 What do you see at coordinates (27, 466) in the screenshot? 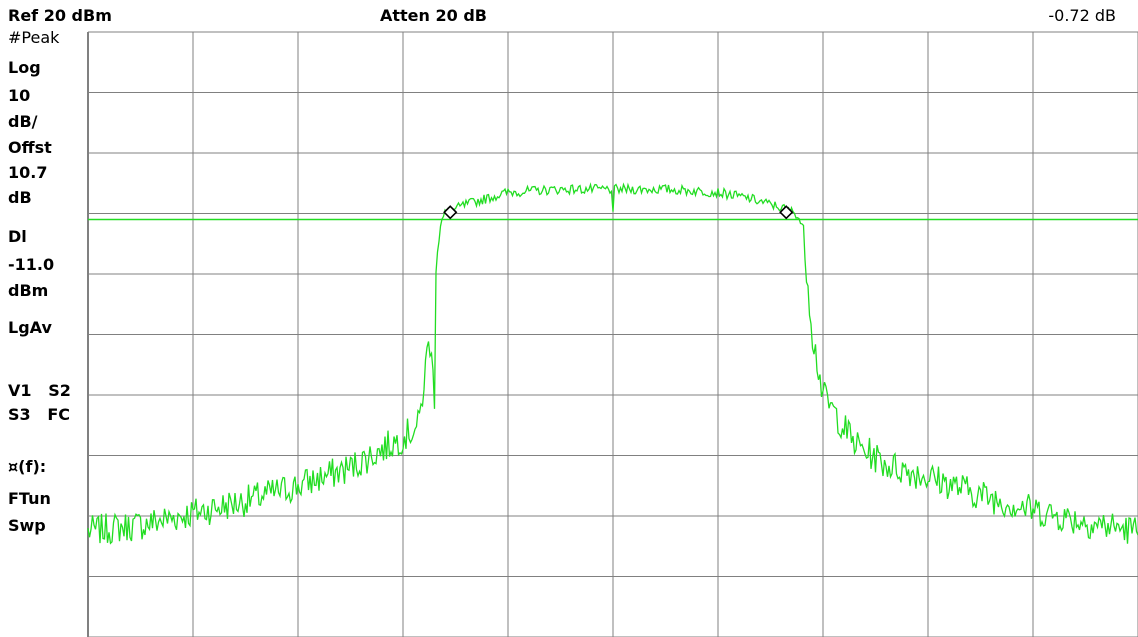
I see `correction-label: ¤(f):` at bounding box center [27, 466].